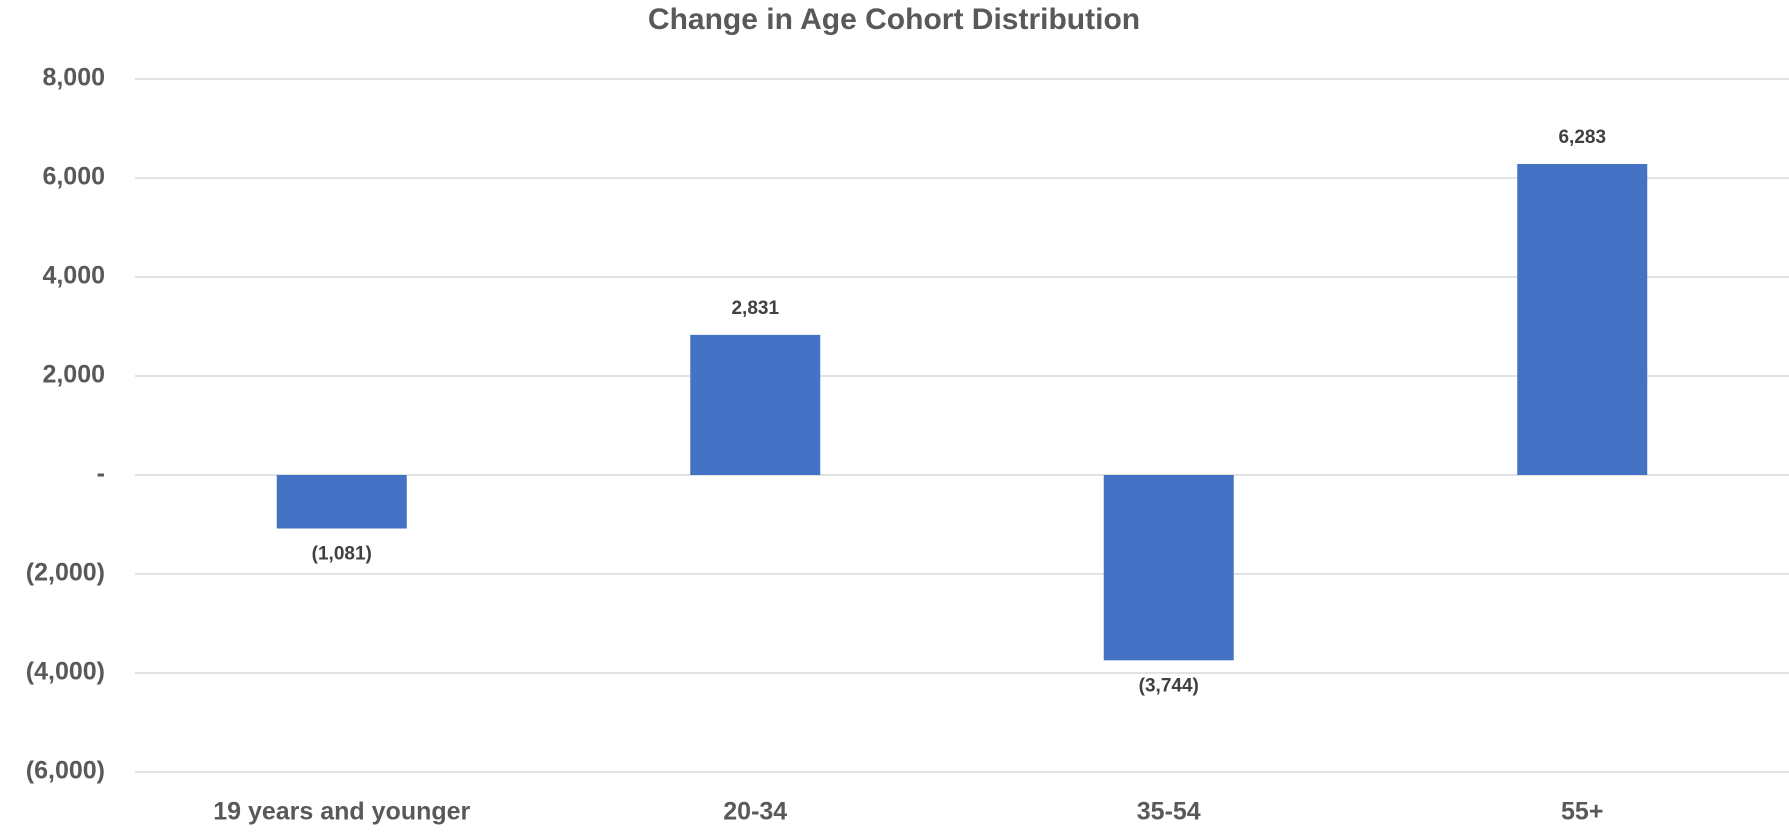 This screenshot has width=1789, height=832. Describe the element at coordinates (73, 177) in the screenshot. I see `y-tick-label: 6,000` at that location.